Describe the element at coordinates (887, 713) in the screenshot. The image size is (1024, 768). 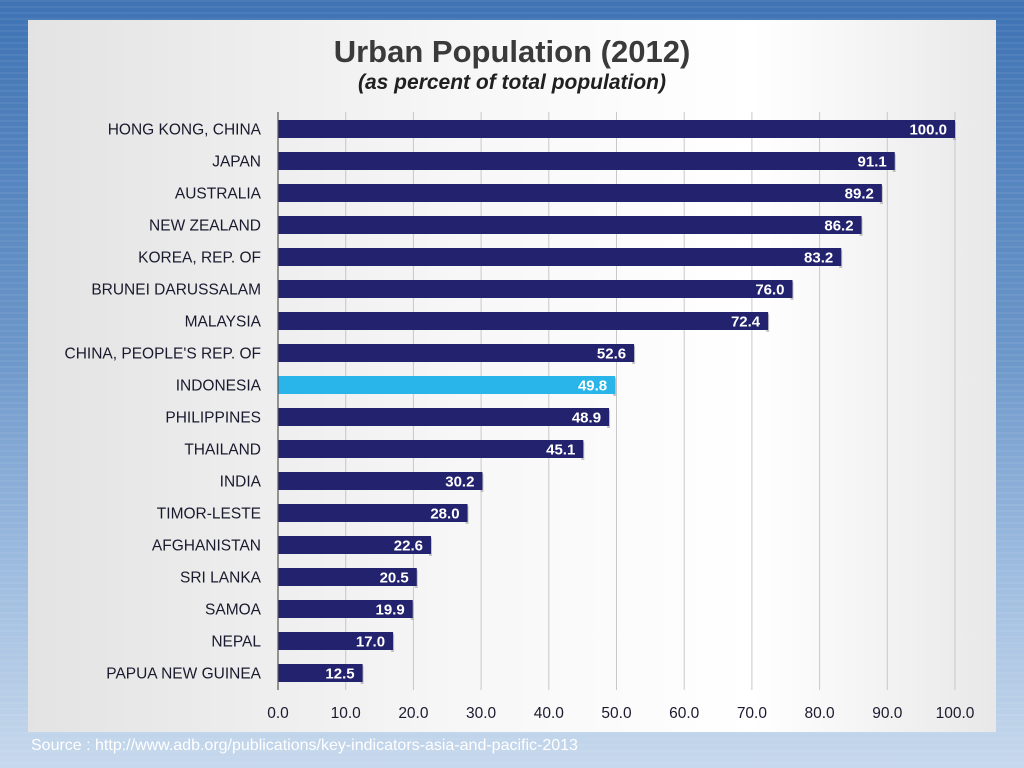
I see `x-tick-label: 90.0` at that location.